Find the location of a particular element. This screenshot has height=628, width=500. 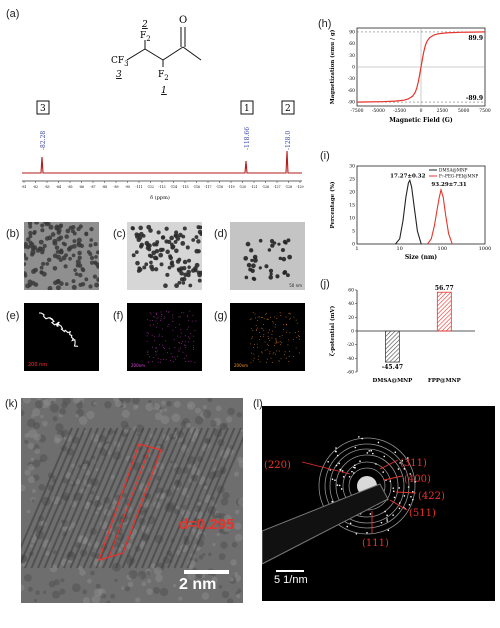

y-tick-label: 25 is located at coordinates (352, 180).